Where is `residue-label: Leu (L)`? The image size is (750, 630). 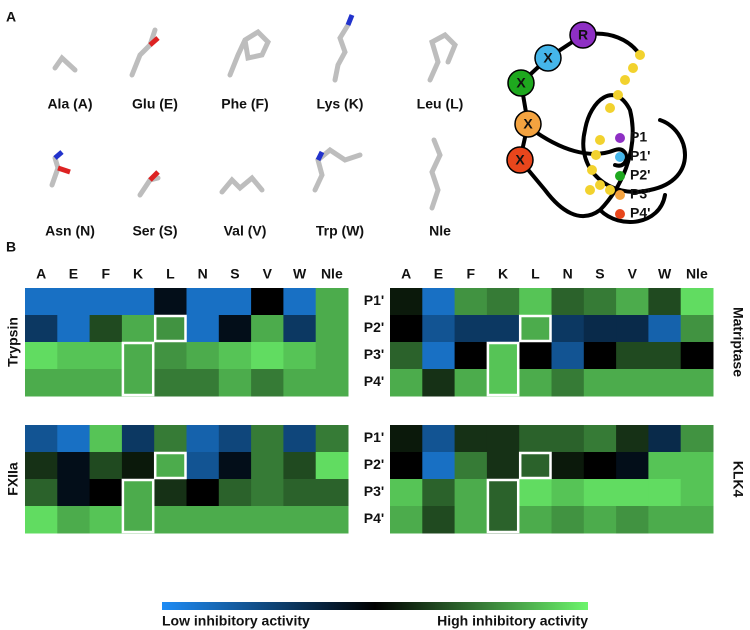
residue-label: Leu (L) is located at coordinates (440, 104).